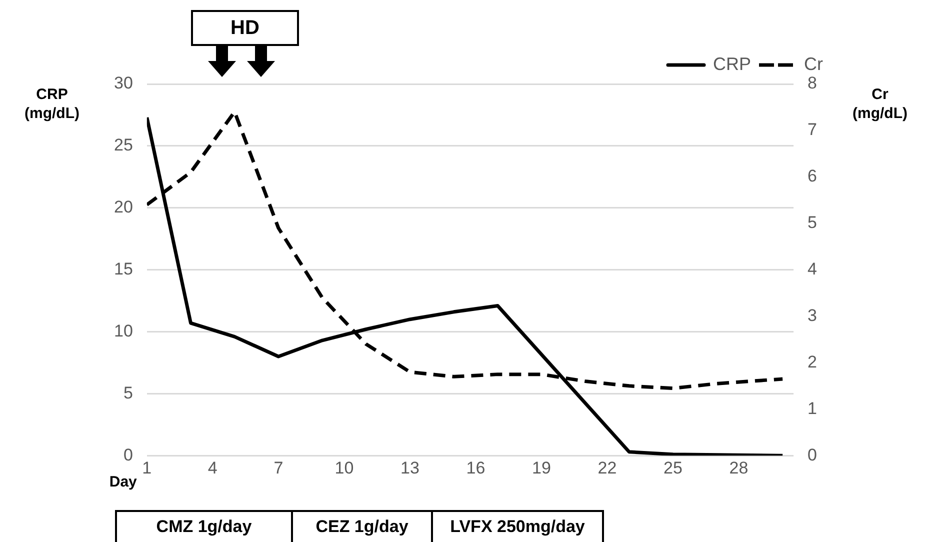 The image size is (931, 542). I want to click on legend-label: CRP, so click(732, 64).